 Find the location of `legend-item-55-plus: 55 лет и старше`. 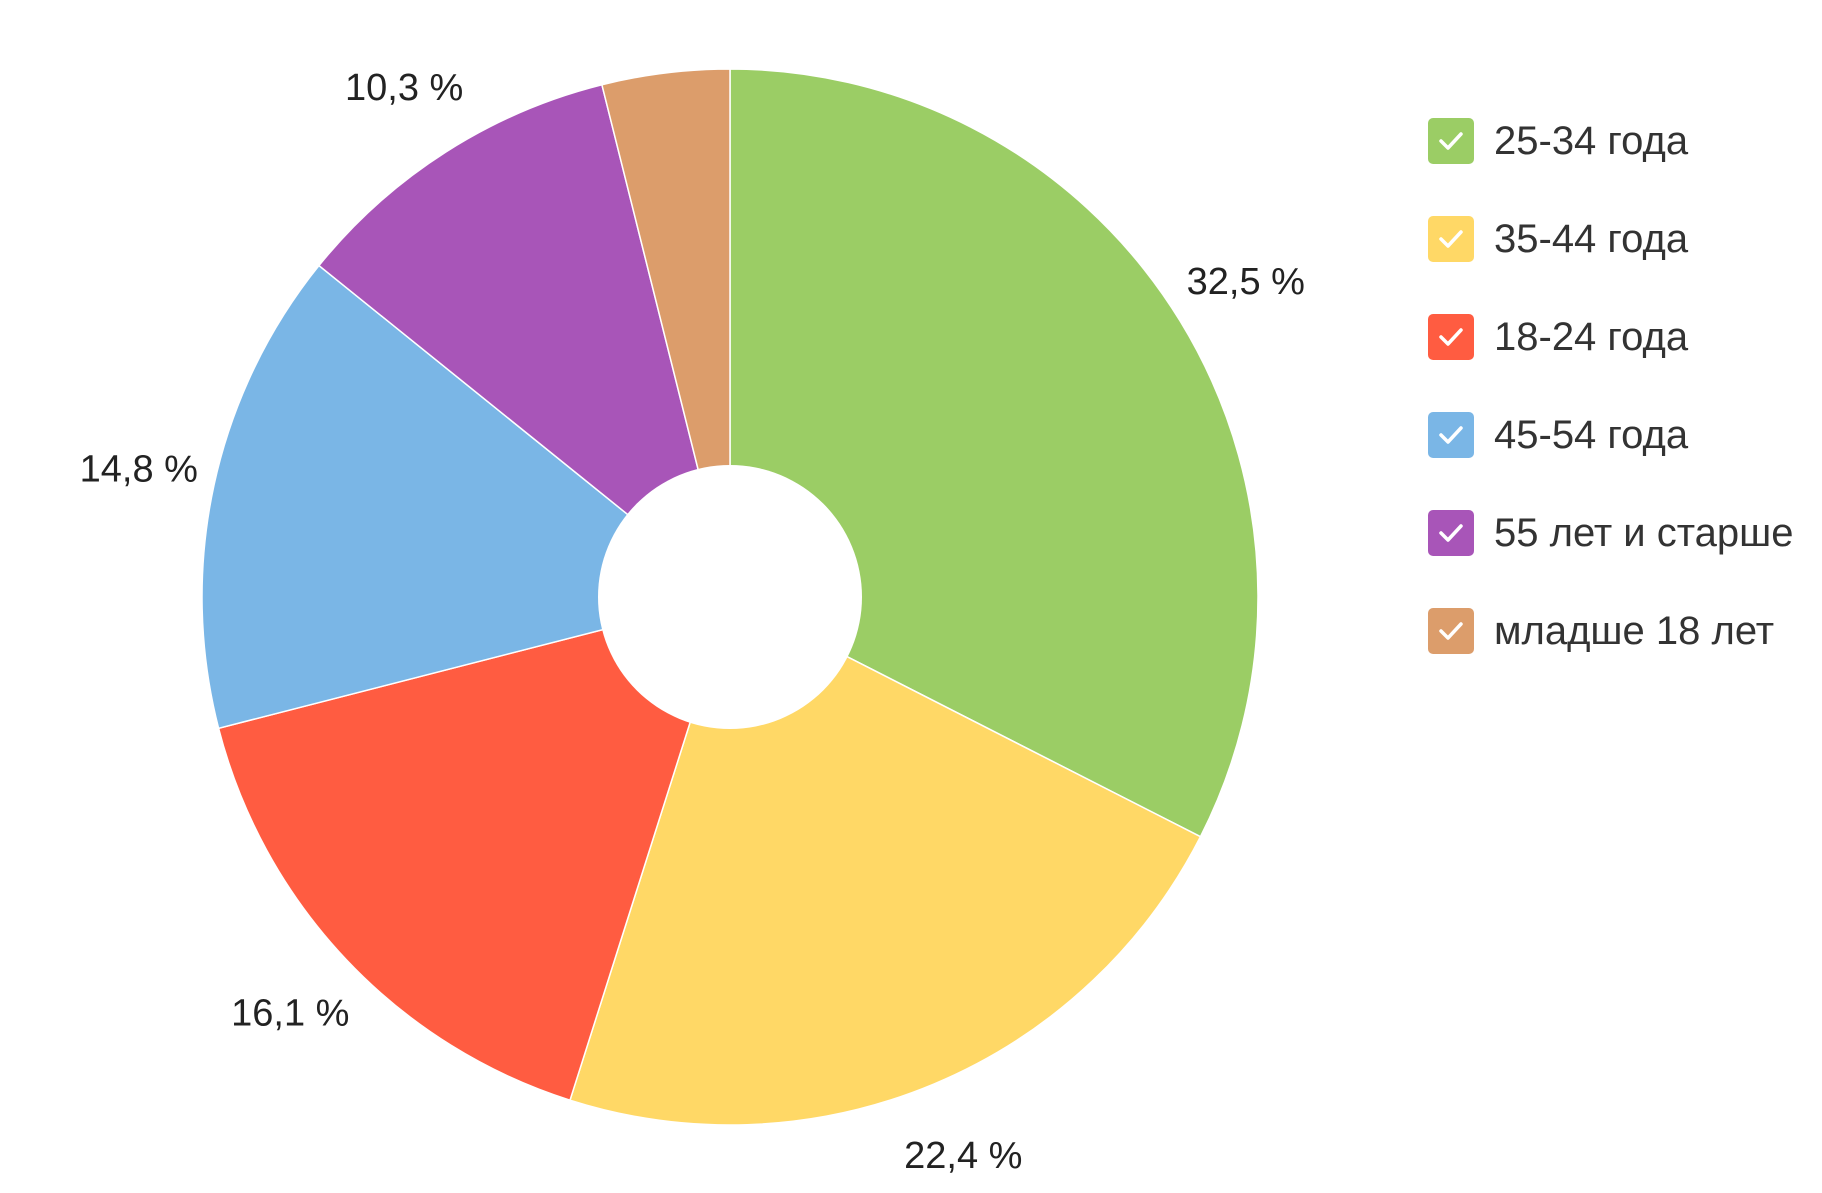

legend-item-55-plus: 55 лет и старше is located at coordinates (1610, 533).